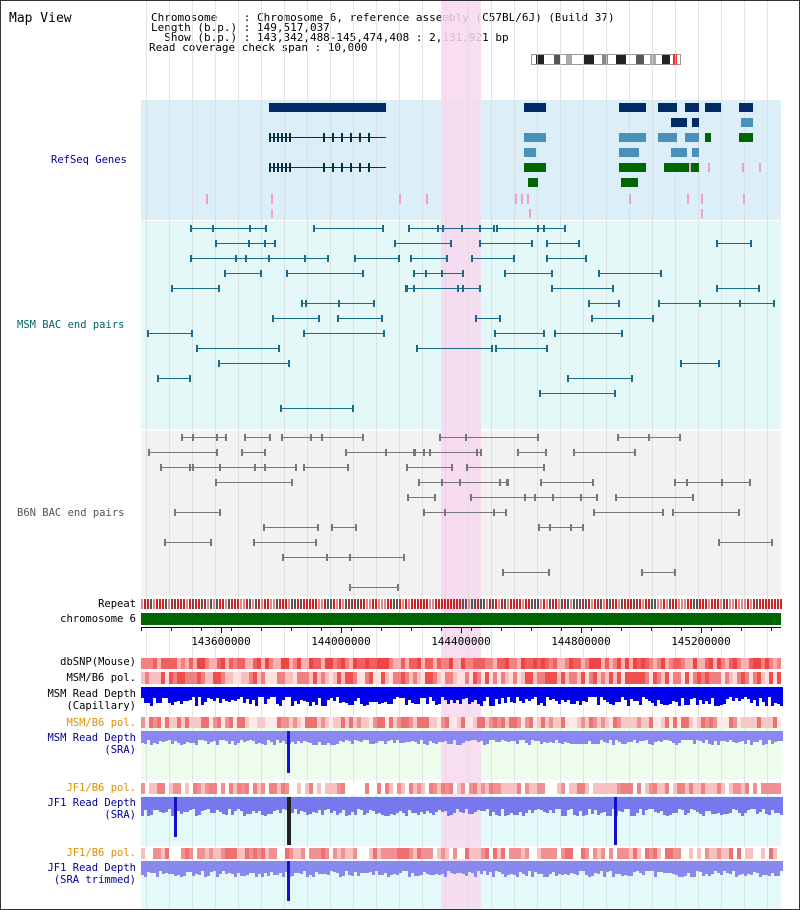 Image resolution: width=800 pixels, height=910 pixels. I want to click on highlight-region, so click(461, 455).